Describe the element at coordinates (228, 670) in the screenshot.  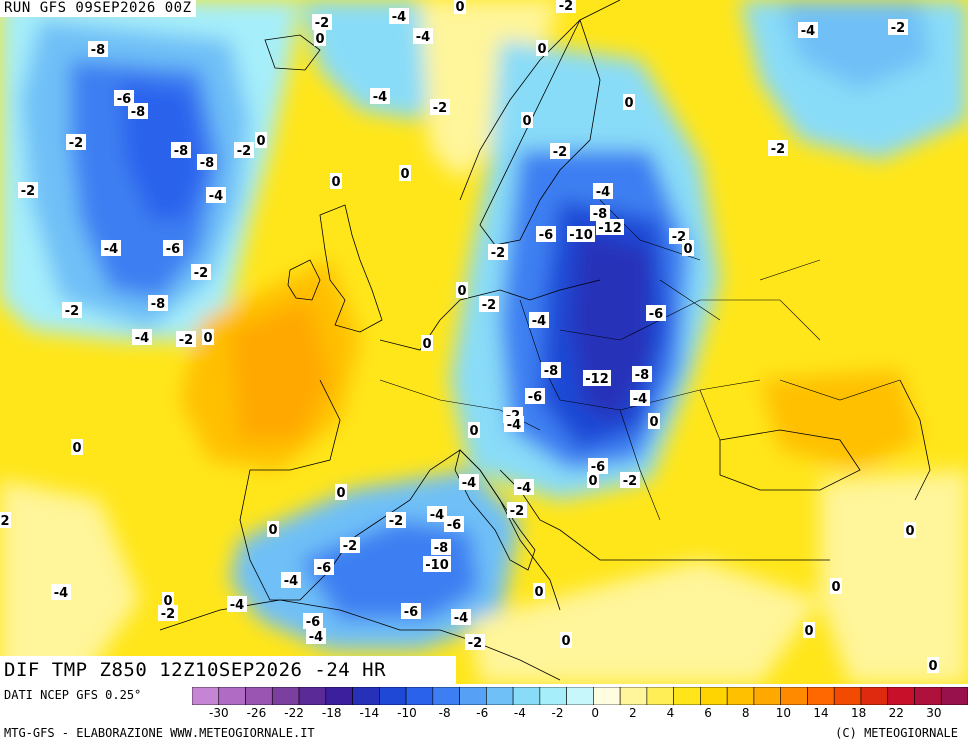
I see `field-title: DIF TMP Z850 12Z10SEP2026 -24 HR` at that location.